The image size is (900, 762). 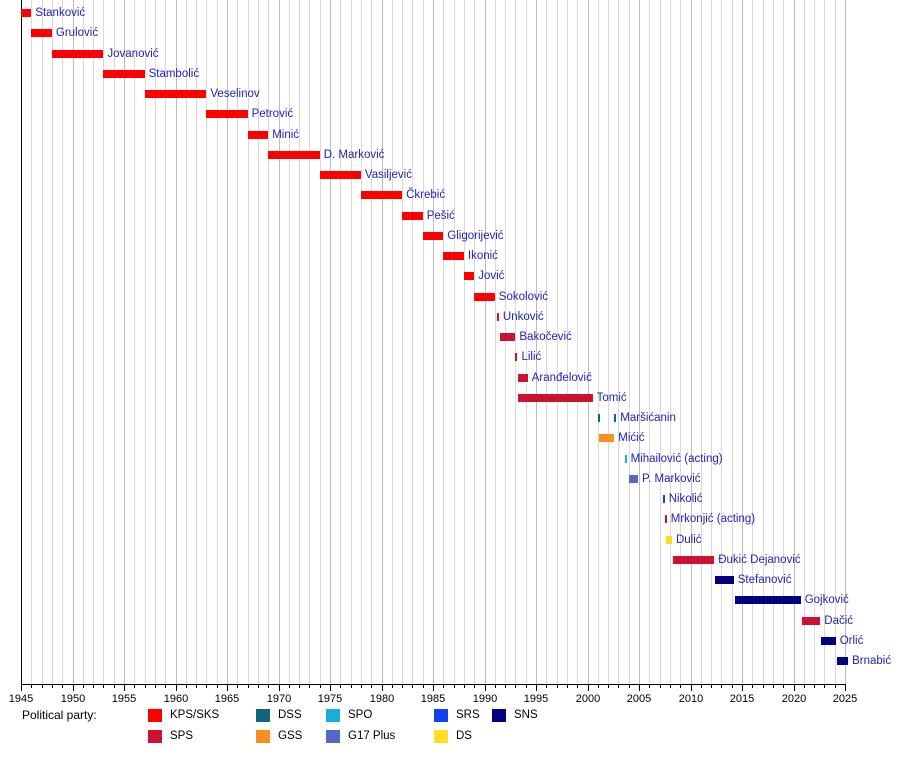 I want to click on timeline-row: Jović, so click(x=450, y=278).